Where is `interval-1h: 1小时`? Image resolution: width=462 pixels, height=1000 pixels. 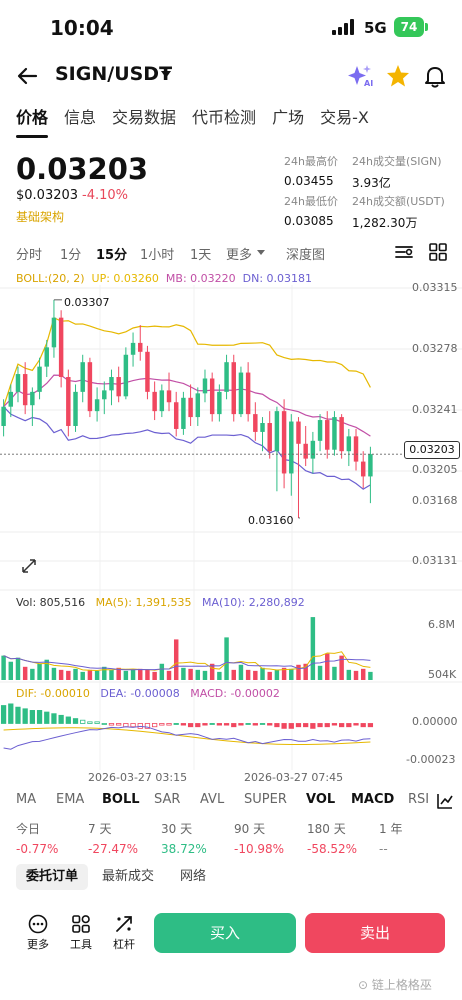 interval-1h: 1小时 is located at coordinates (157, 255).